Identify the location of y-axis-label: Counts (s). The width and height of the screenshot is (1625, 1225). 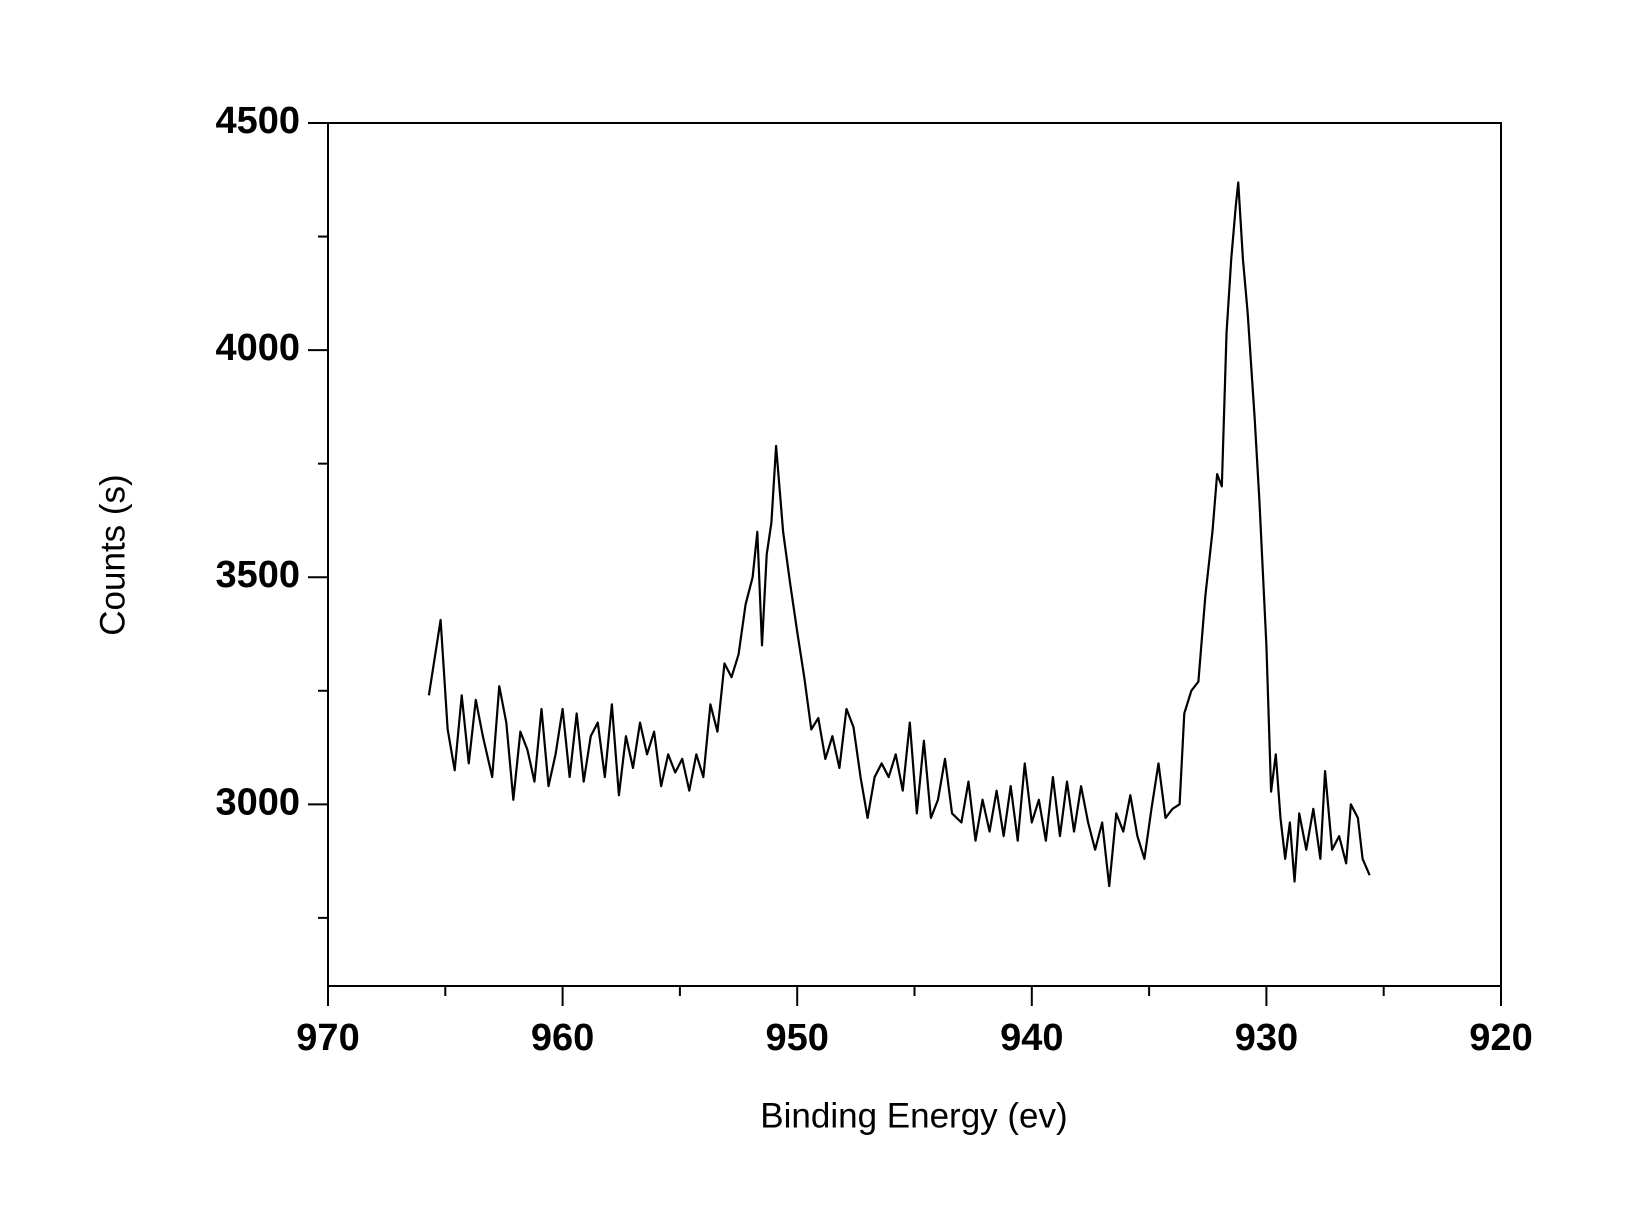
(112, 554).